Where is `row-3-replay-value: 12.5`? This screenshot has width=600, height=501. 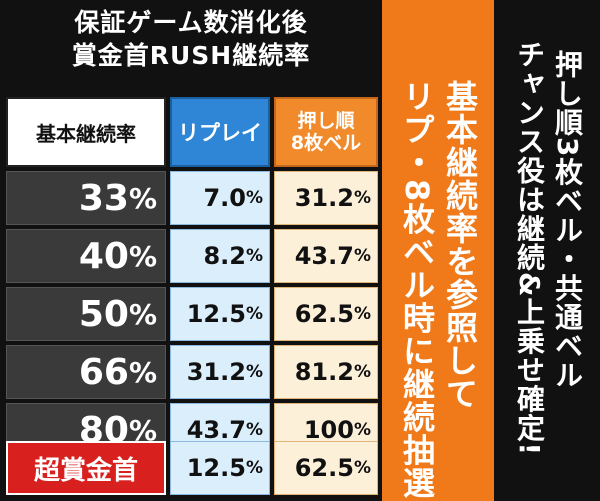
row-3-replay-value: 12.5 is located at coordinates (216, 314).